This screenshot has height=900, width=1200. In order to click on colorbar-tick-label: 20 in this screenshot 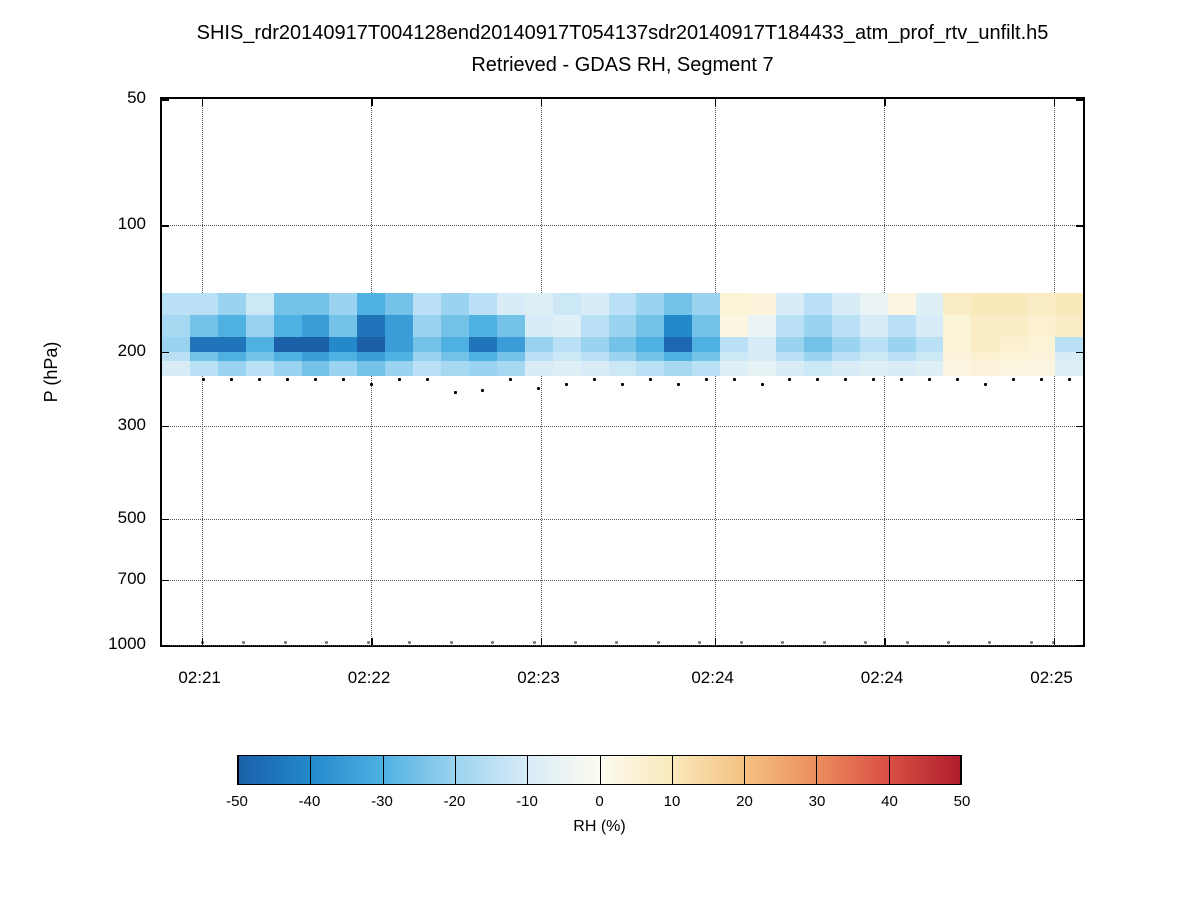, I will do `click(744, 801)`.